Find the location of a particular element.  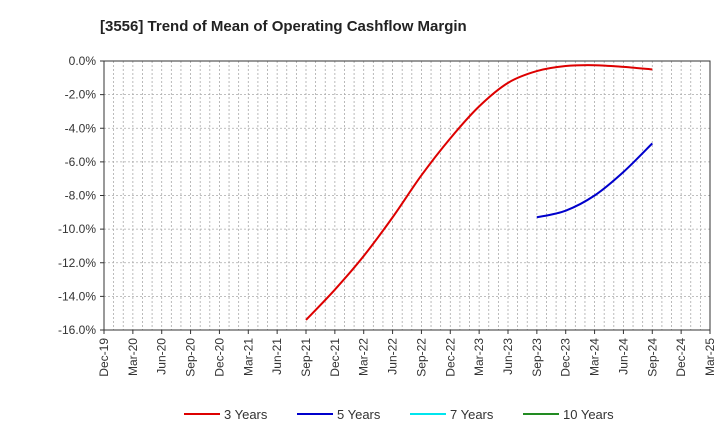

x-tick-label: Sep-22 is located at coordinates (421, 357).